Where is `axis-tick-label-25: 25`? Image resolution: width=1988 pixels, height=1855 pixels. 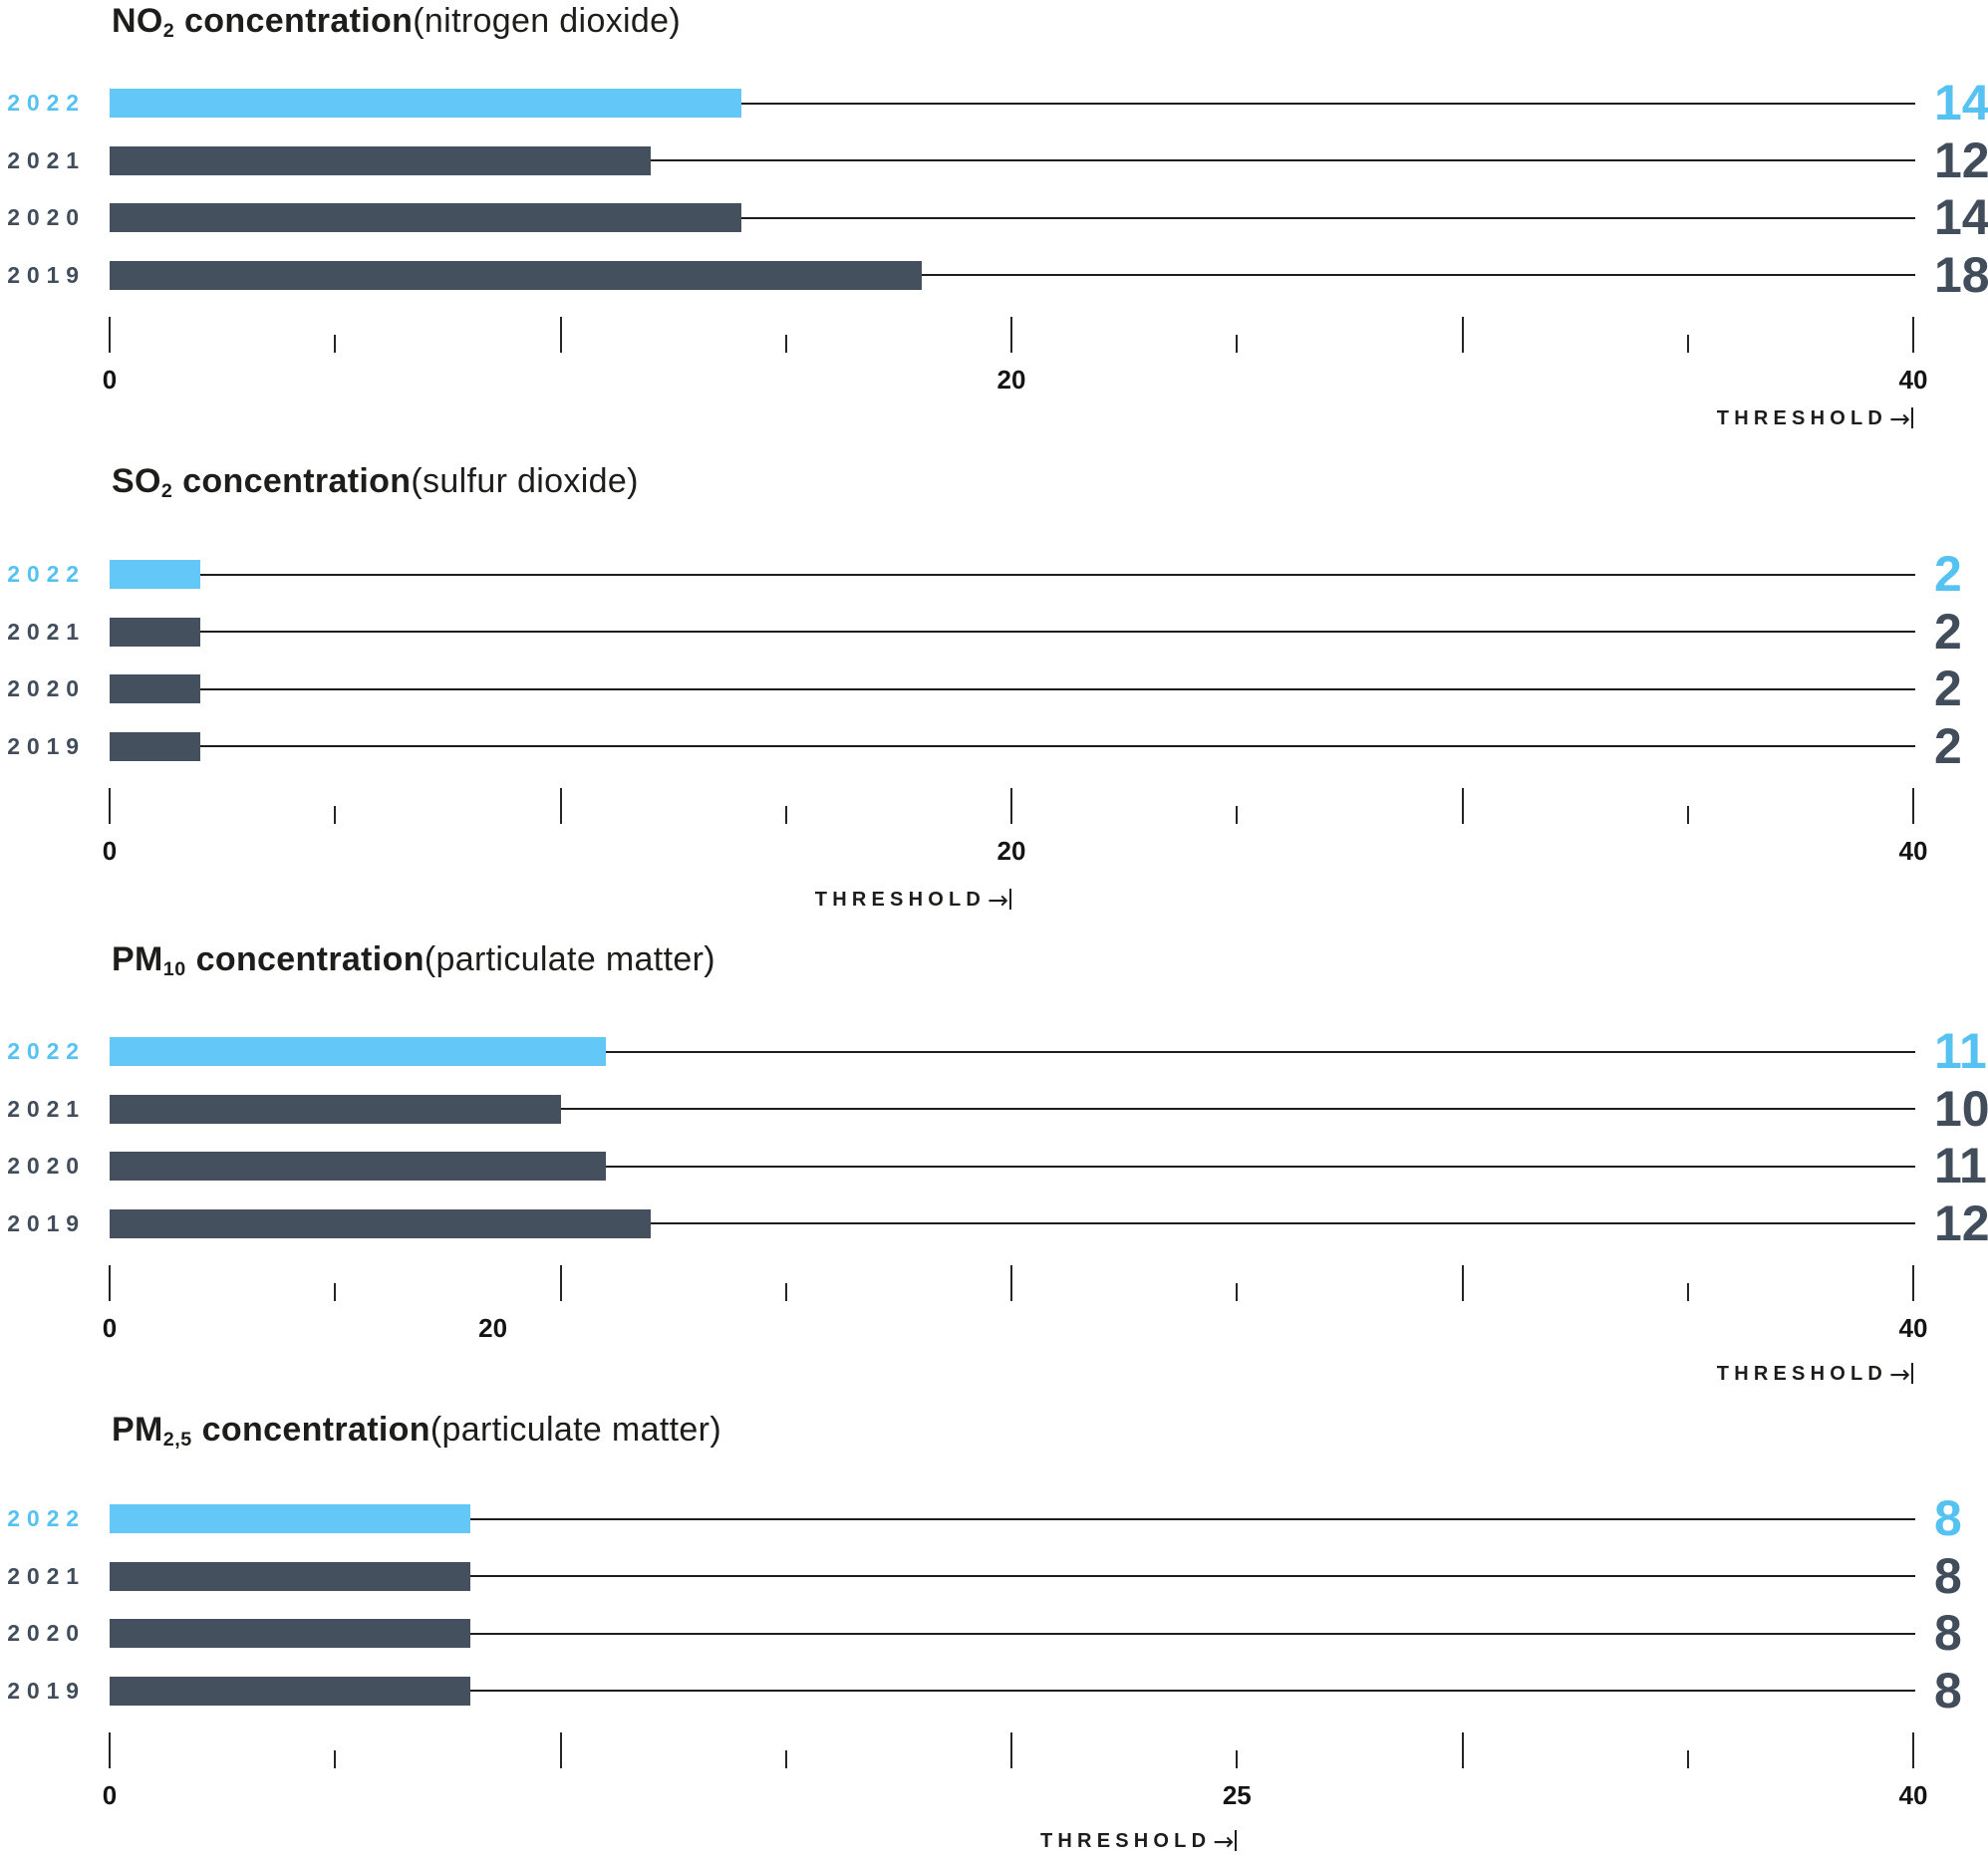
axis-tick-label-25: 25 is located at coordinates (1237, 1795).